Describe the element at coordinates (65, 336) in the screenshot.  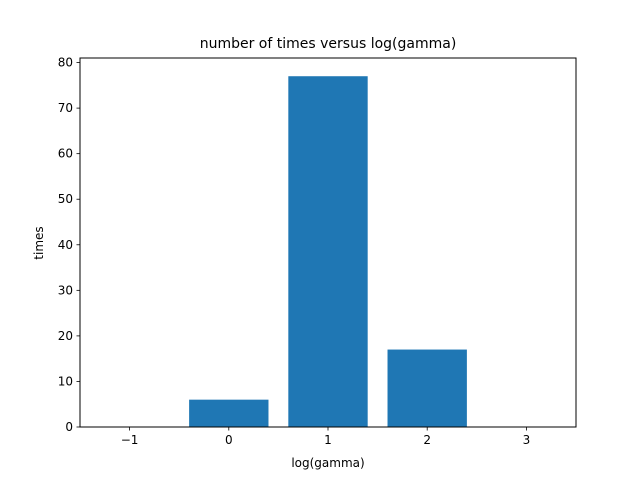
I see `y-tick-label: 20` at that location.